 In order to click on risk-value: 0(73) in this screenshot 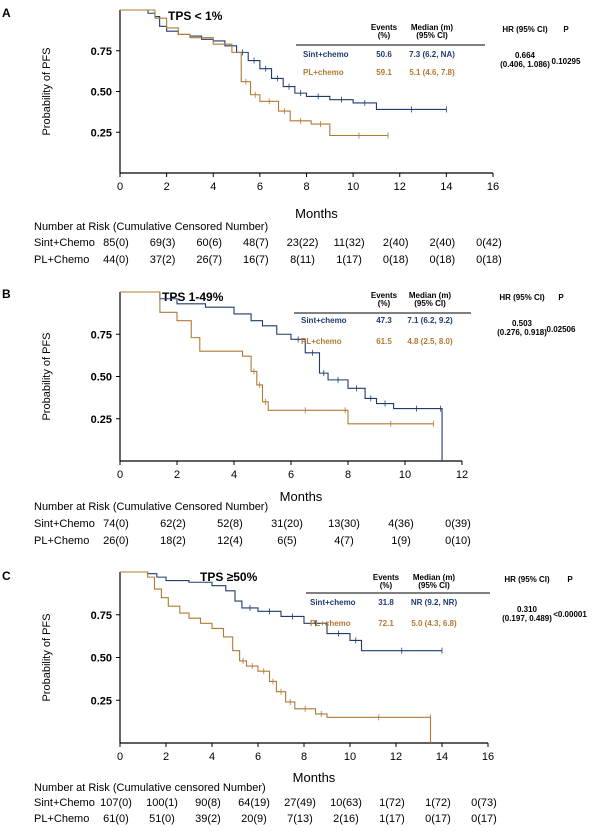, I will do `click(484, 803)`.